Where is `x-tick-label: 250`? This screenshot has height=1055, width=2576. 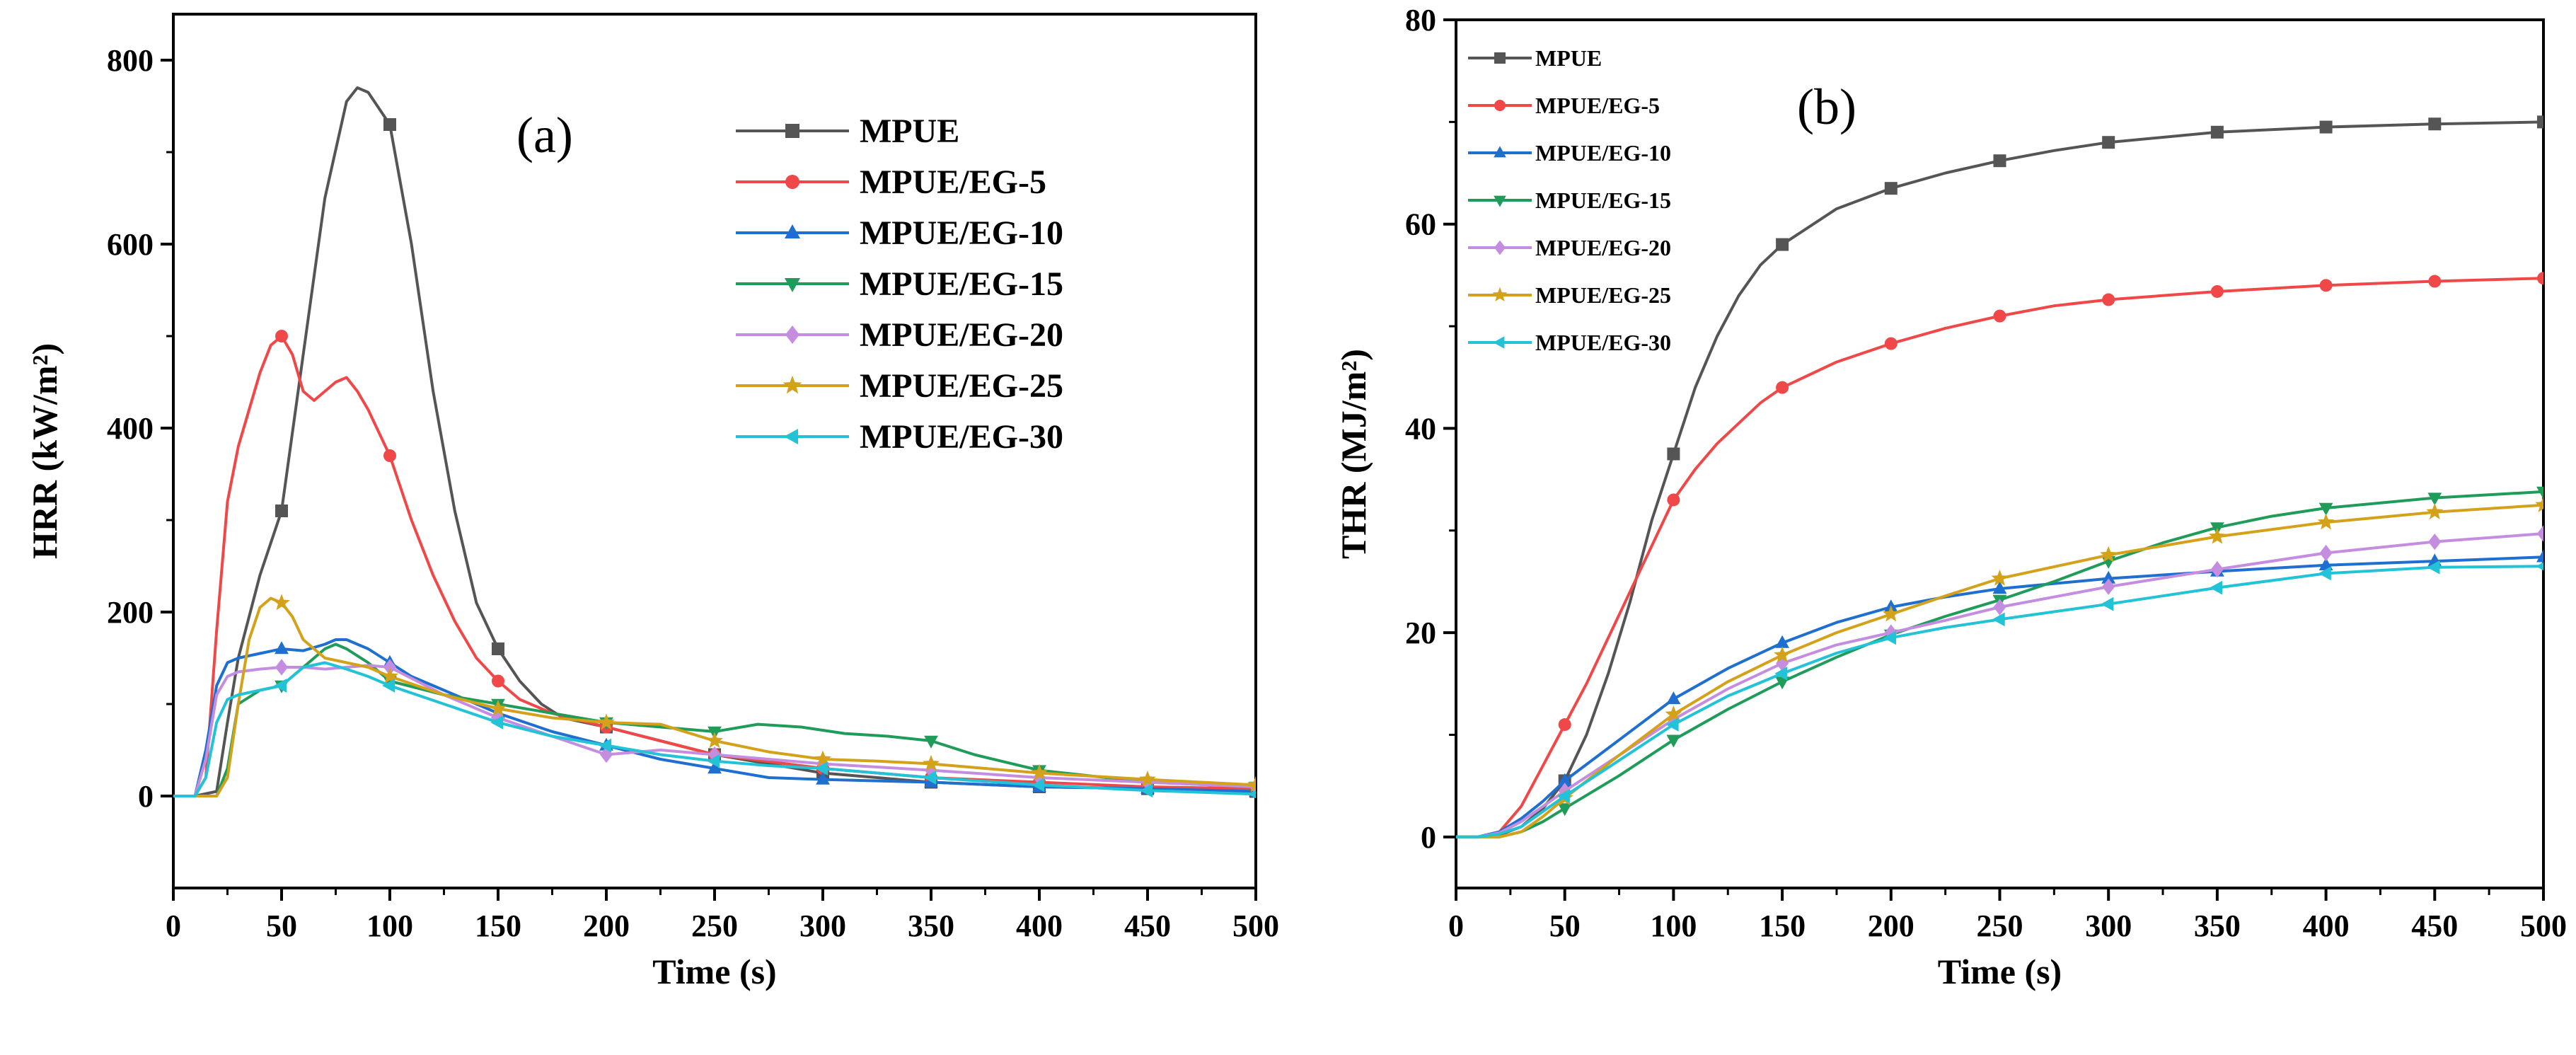
x-tick-label: 250 is located at coordinates (2000, 926).